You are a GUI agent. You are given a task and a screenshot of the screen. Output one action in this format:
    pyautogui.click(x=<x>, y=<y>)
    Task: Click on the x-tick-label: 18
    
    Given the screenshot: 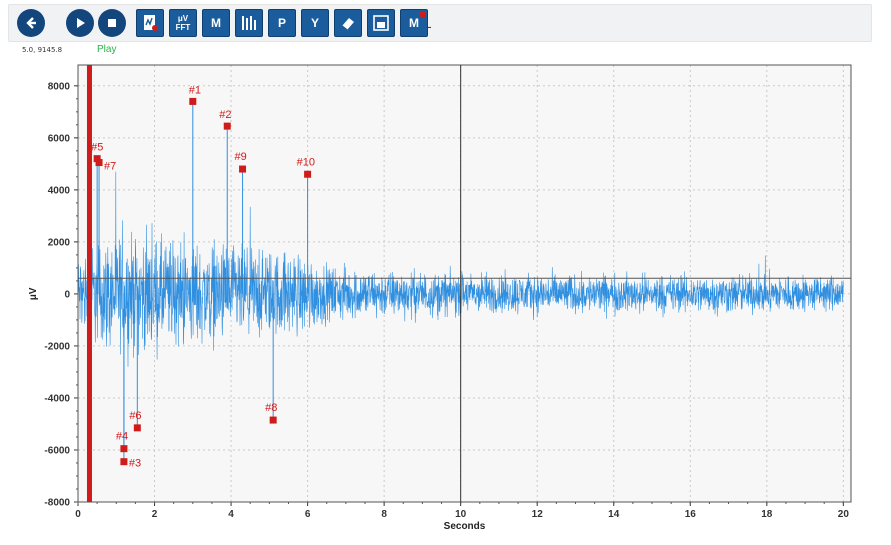 What is the action you would take?
    pyautogui.click(x=767, y=514)
    